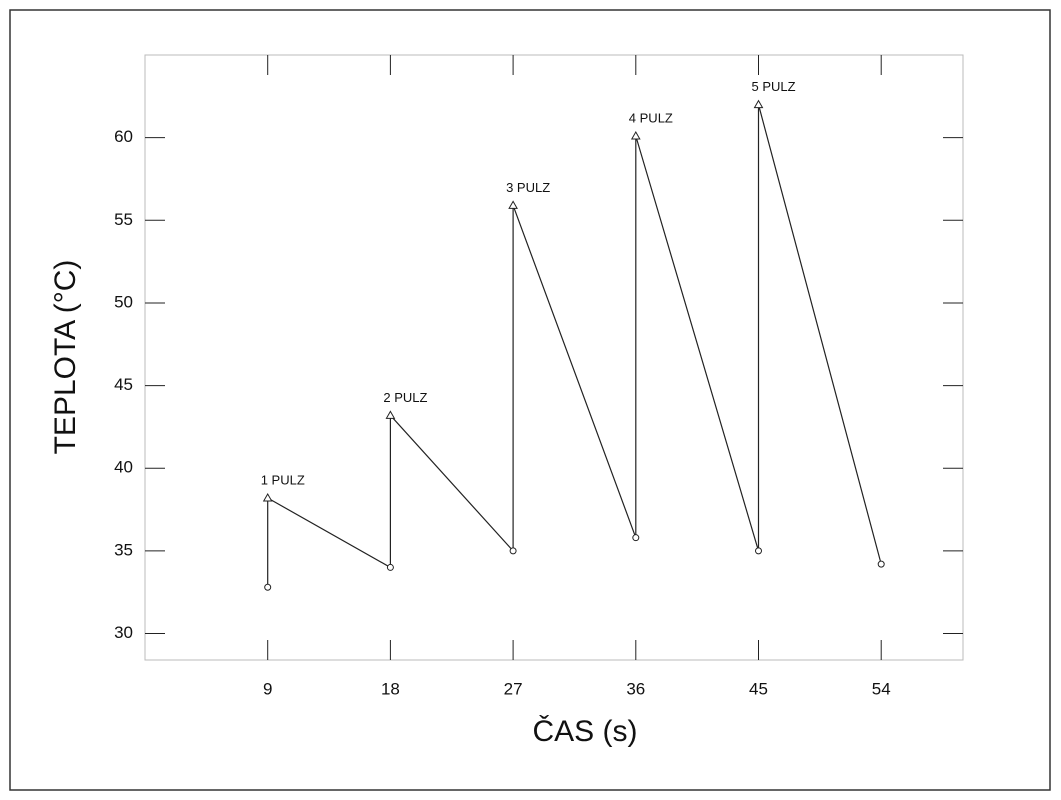 The height and width of the screenshot is (800, 1061). What do you see at coordinates (65, 357) in the screenshot?
I see `y-axis-title: TEPLOTA (°C)` at bounding box center [65, 357].